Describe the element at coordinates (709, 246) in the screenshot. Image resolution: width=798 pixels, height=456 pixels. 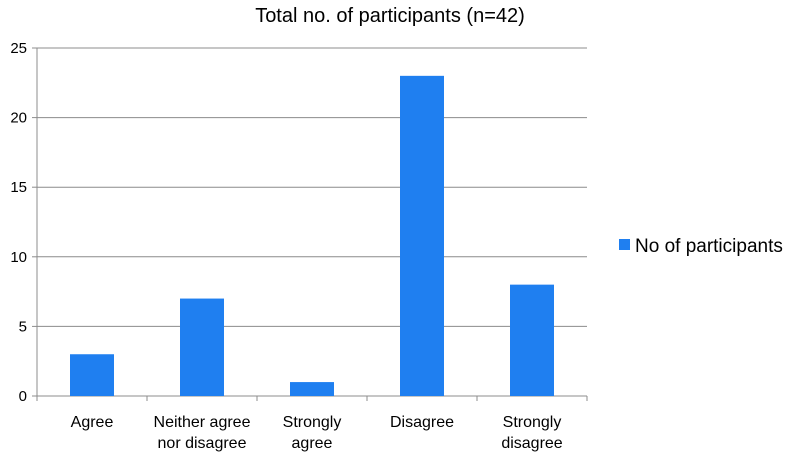
I see `legend-label-no-of-participants: No of participants` at that location.